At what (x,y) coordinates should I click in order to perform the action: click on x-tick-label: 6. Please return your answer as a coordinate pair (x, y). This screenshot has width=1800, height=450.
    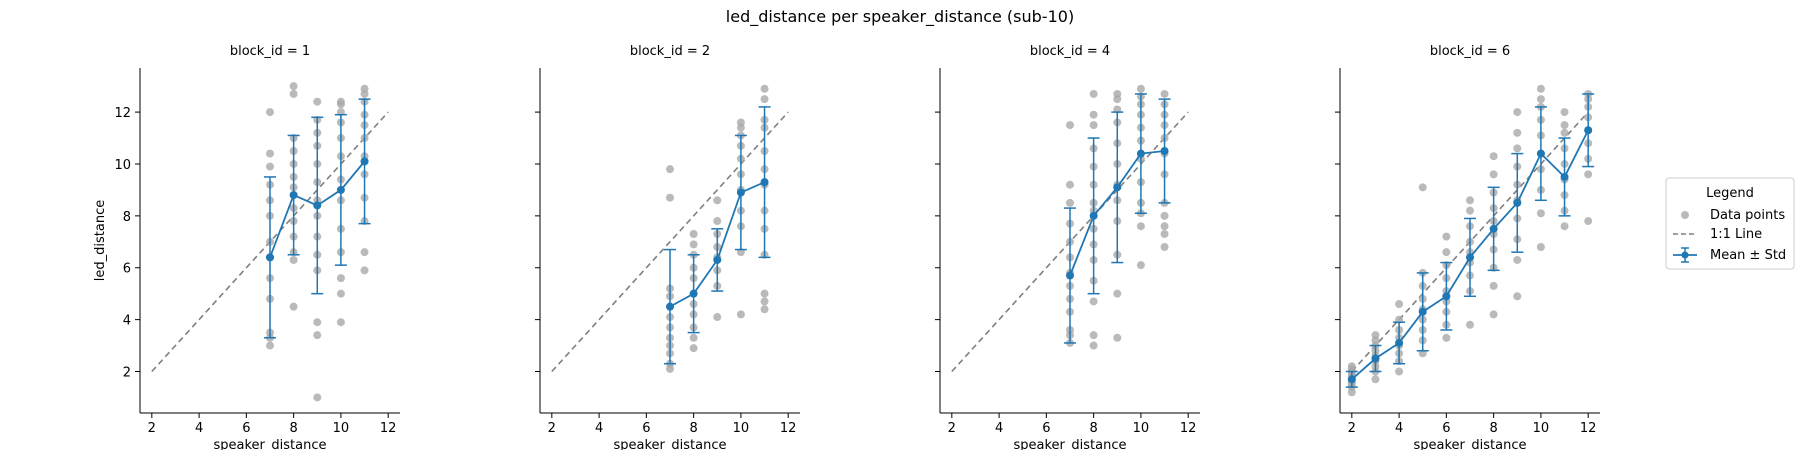
    Looking at the image, I should click on (1446, 428).